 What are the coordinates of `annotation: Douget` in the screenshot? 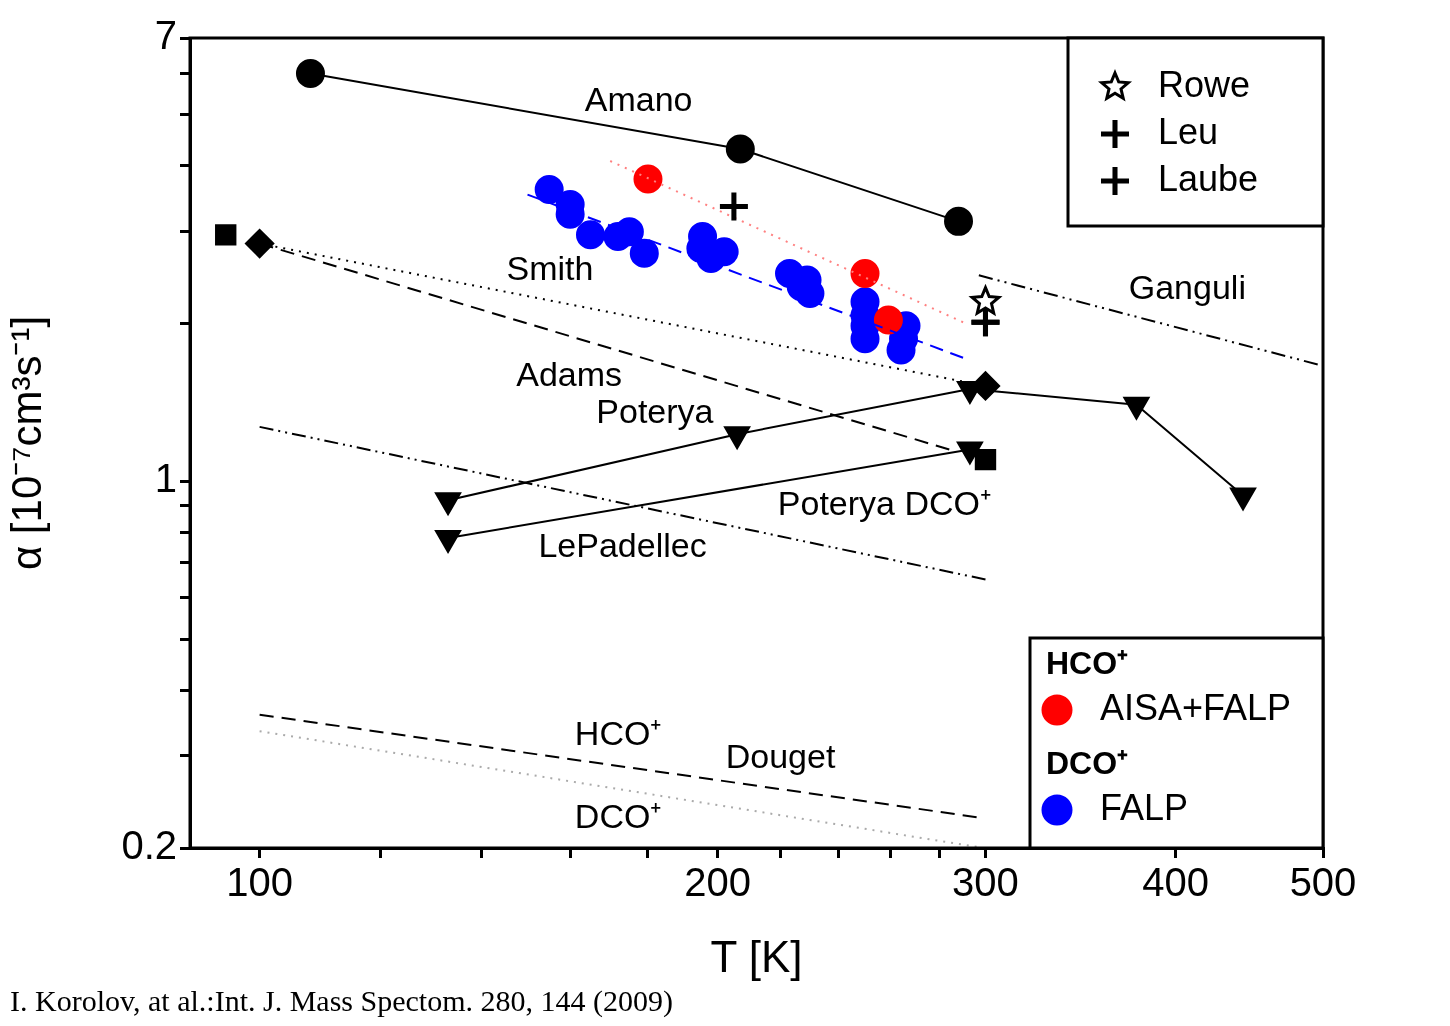 It's located at (780, 756).